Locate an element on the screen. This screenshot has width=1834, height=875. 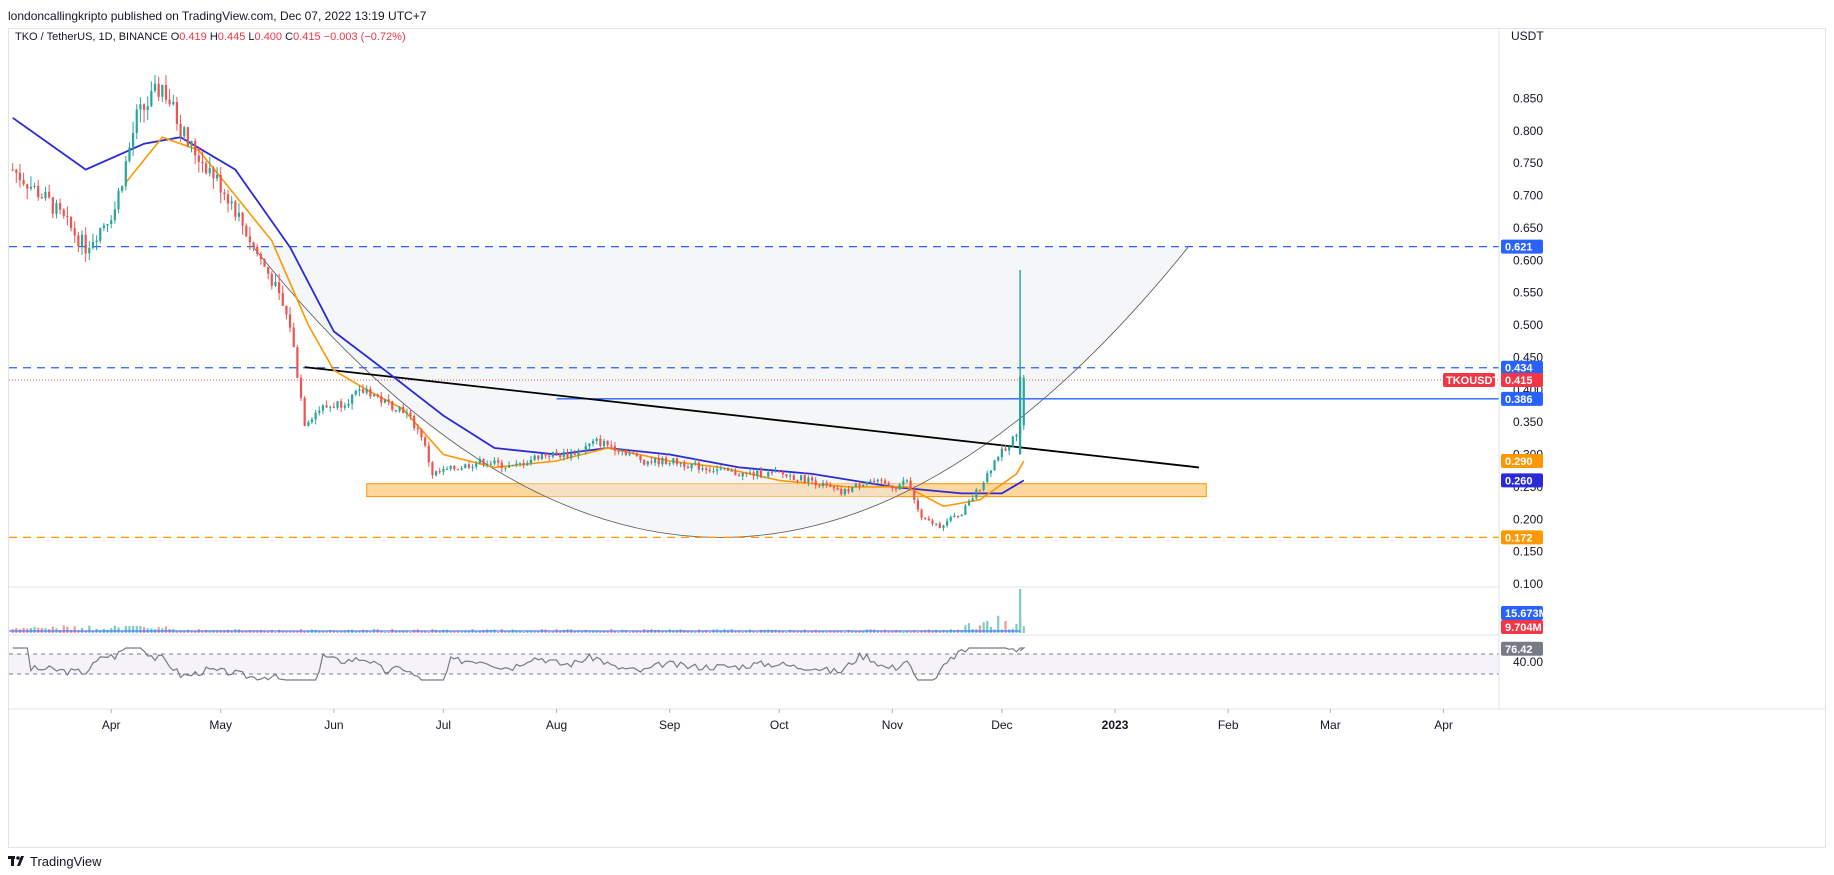
x-tick-label: Oct is located at coordinates (779, 725).